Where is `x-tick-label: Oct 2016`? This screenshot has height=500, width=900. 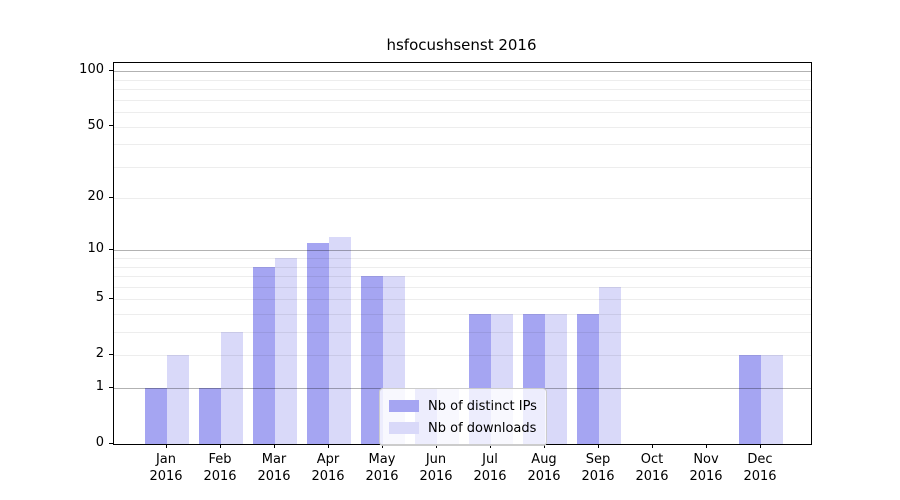
x-tick-label: Oct 2016 is located at coordinates (652, 468).